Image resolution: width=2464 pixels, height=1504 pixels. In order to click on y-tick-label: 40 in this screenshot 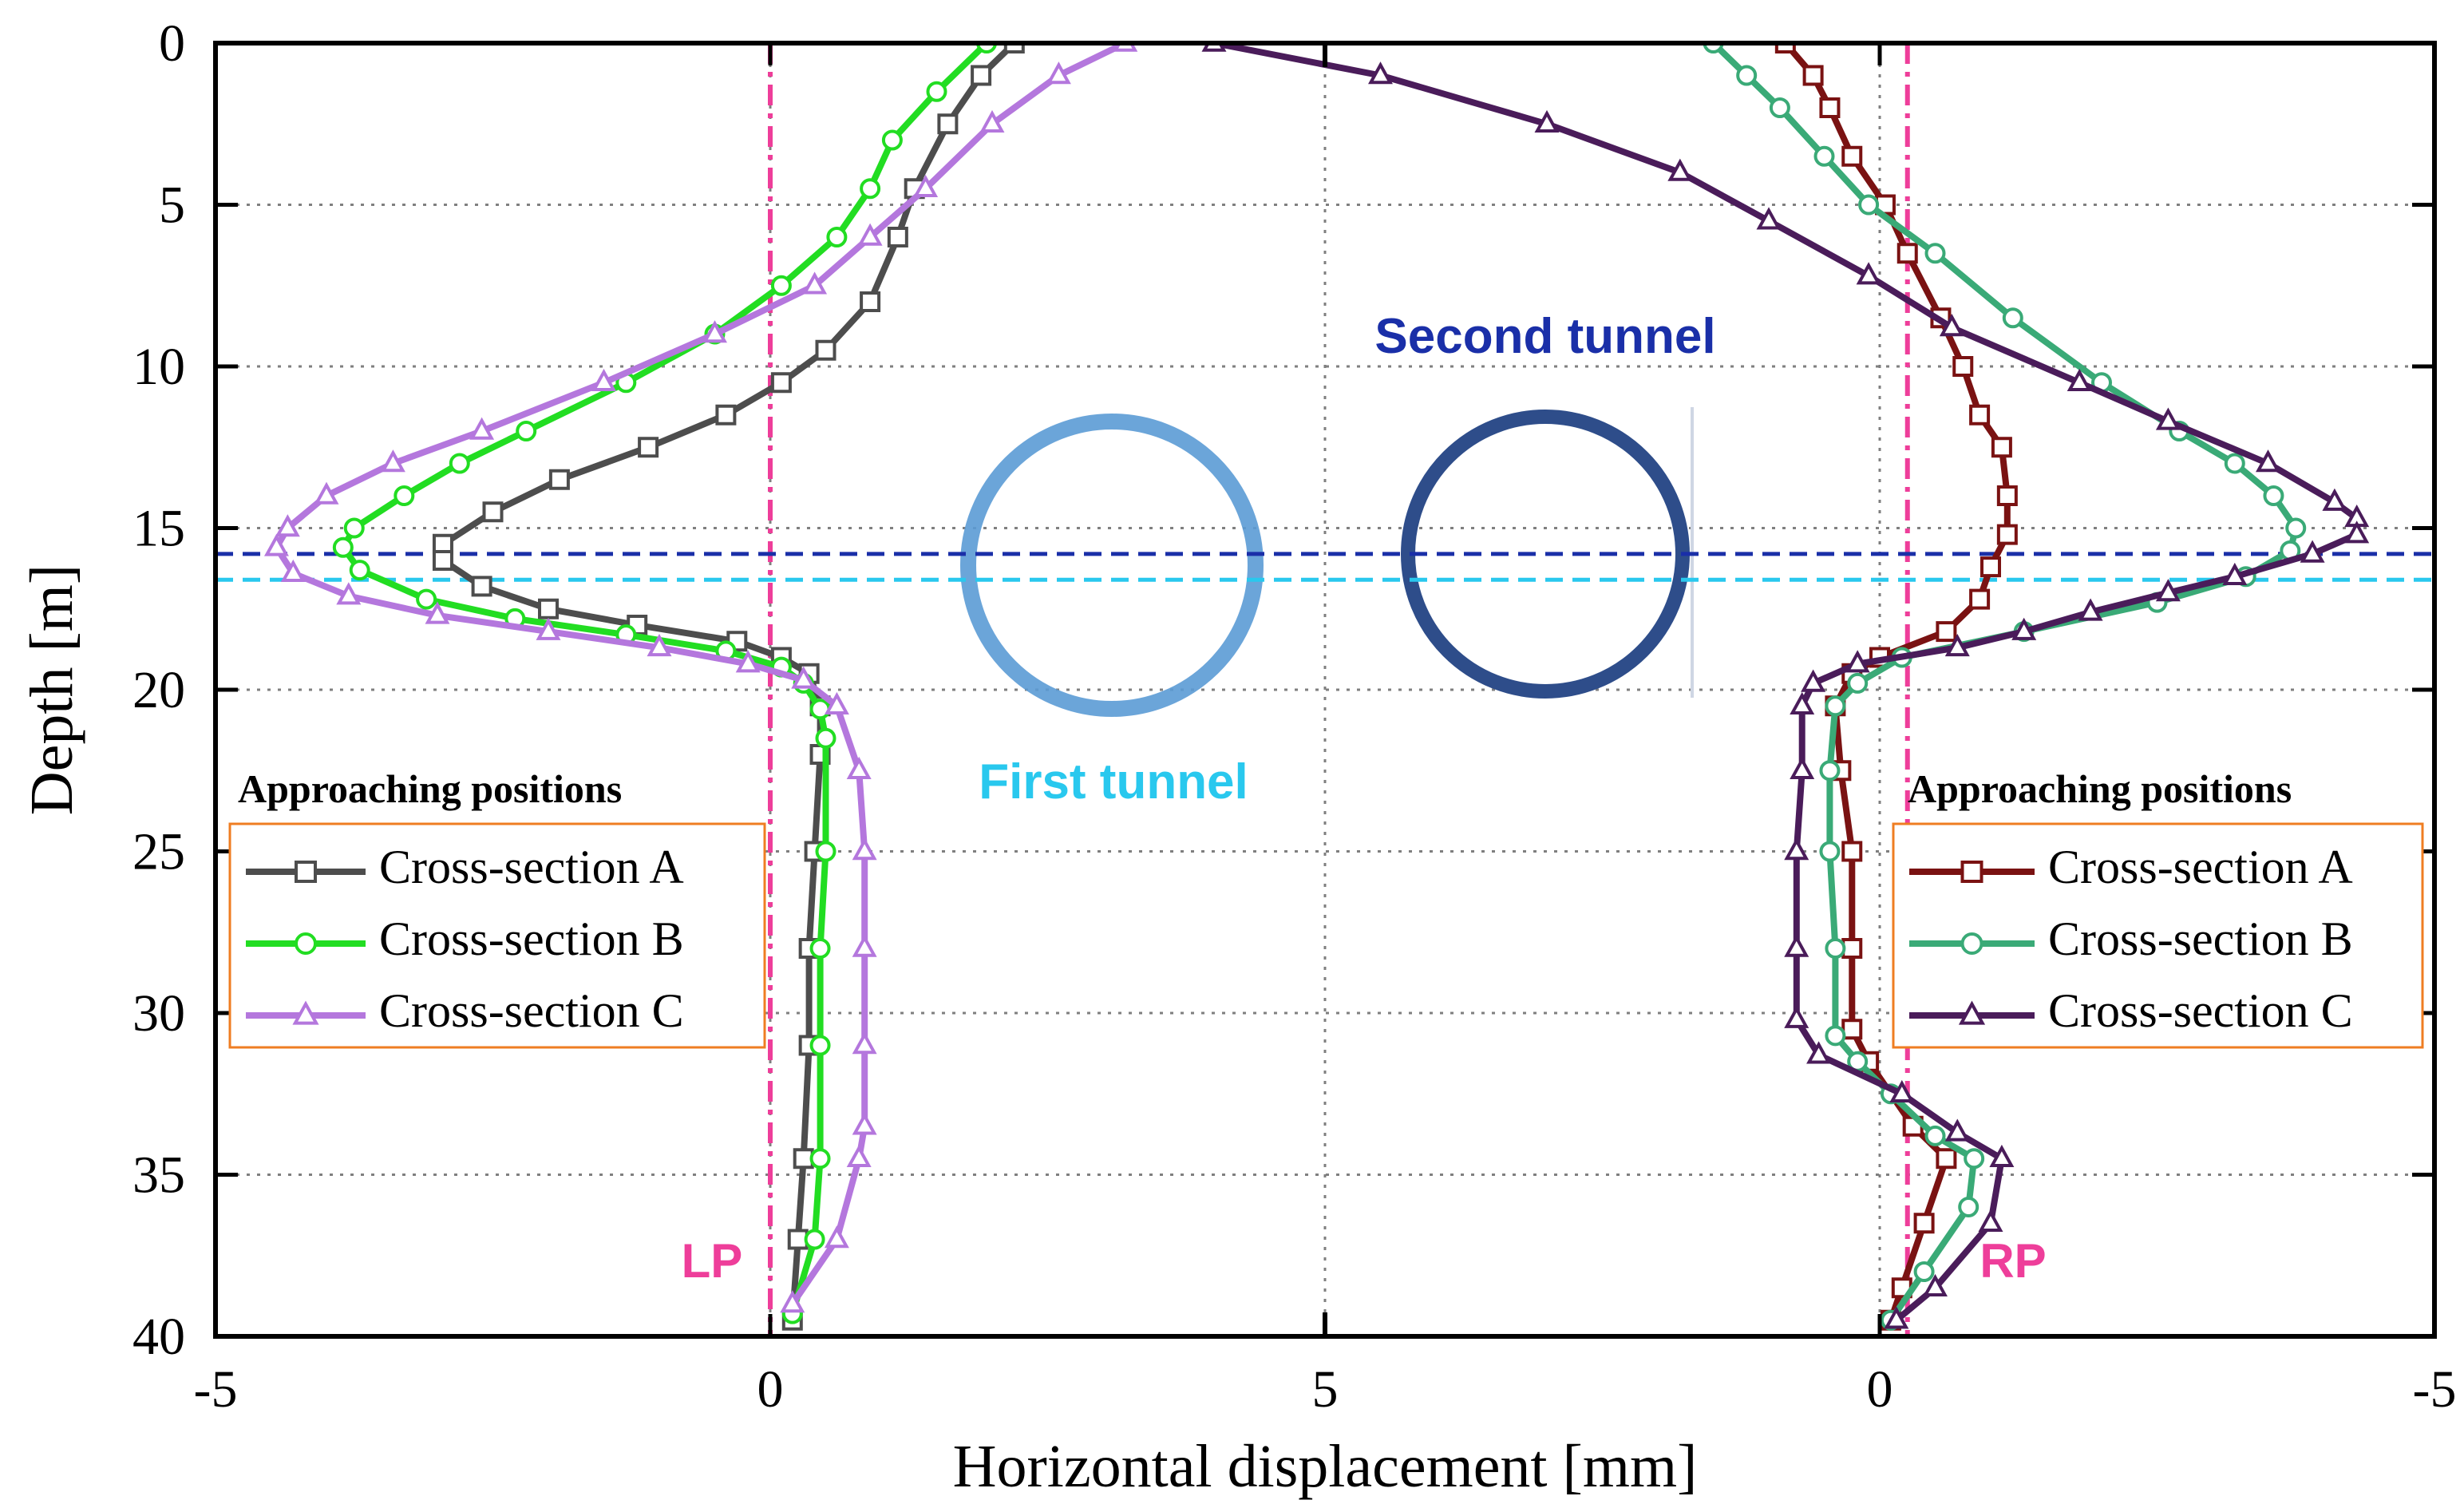, I will do `click(158, 1337)`.